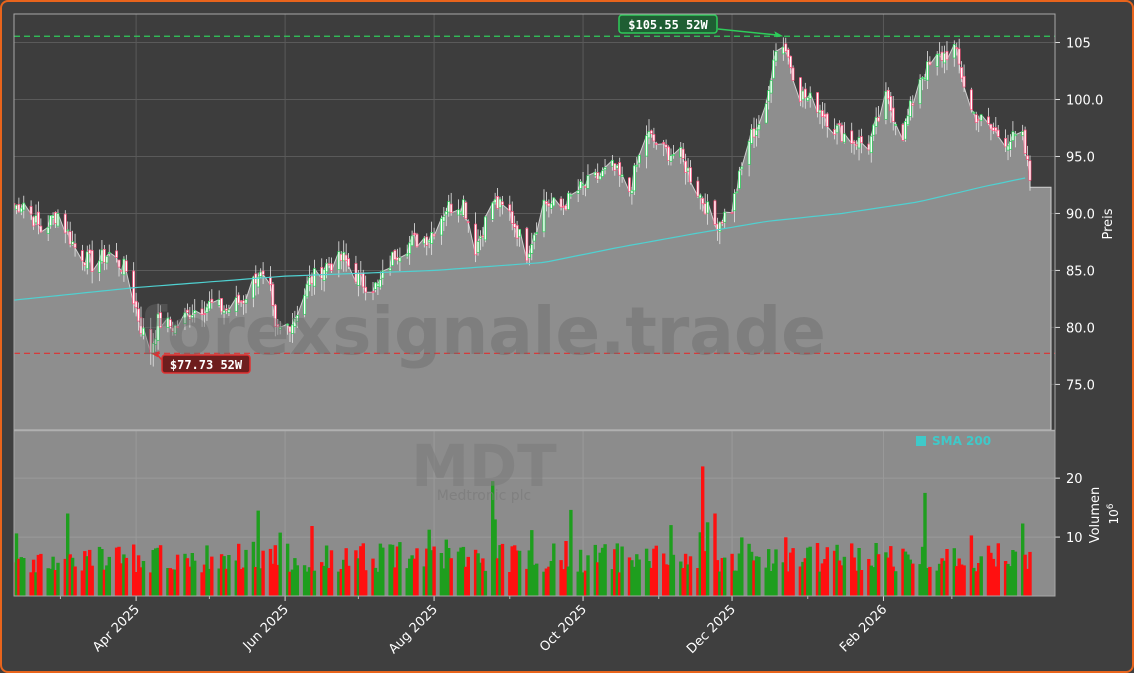  What do you see at coordinates (413, 629) in the screenshot?
I see `date-tick: Aug 2025` at bounding box center [413, 629].